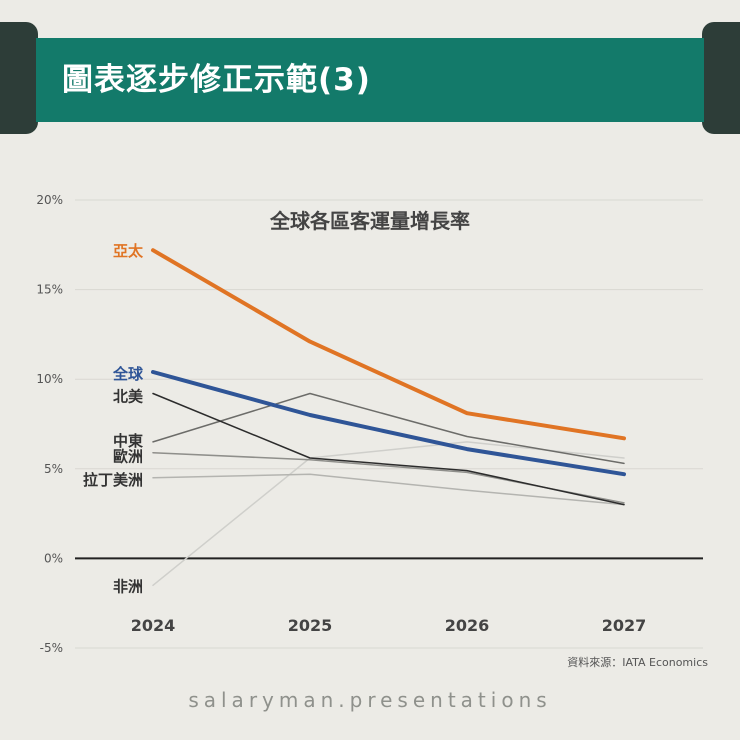 Image resolution: width=740 pixels, height=740 pixels. What do you see at coordinates (153, 625) in the screenshot?
I see `x-tick-label: 2024` at bounding box center [153, 625].